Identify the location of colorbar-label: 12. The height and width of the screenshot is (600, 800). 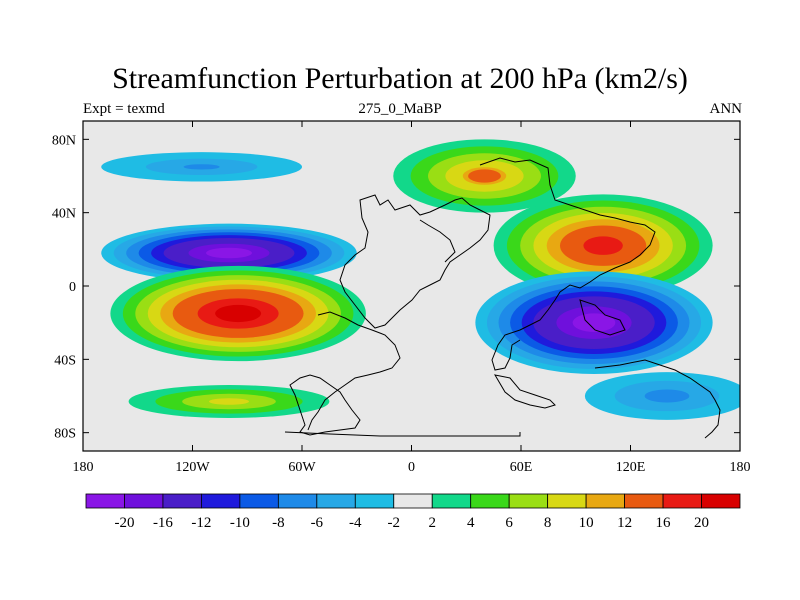
(624, 523).